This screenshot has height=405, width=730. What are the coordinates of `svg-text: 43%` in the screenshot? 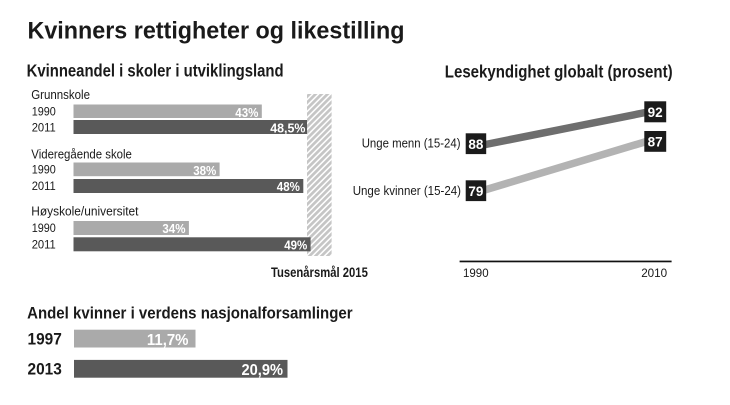 It's located at (246, 113).